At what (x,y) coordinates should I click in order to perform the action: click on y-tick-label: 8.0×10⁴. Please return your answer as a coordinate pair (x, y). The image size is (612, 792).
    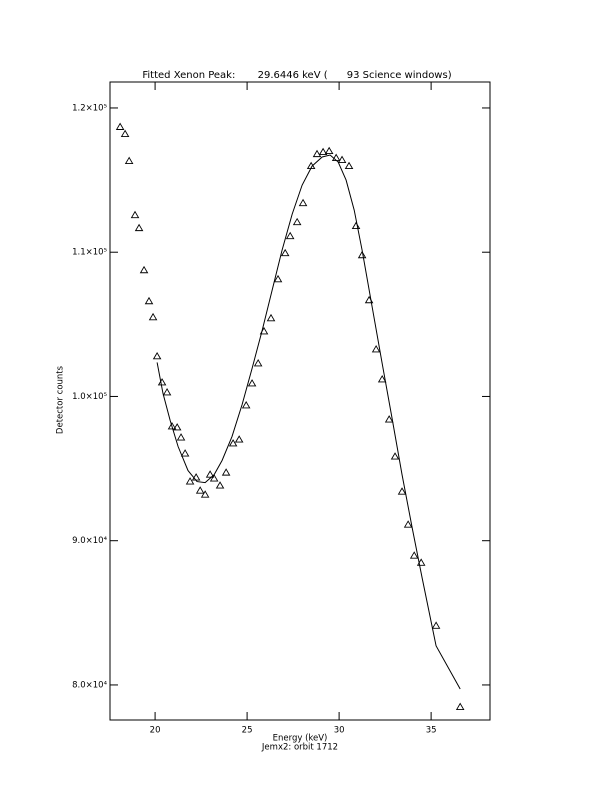
    Looking at the image, I should click on (89, 685).